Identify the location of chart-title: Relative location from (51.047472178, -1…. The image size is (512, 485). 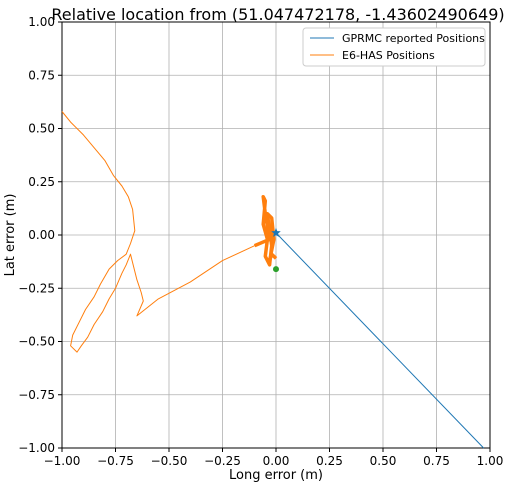
(277, 14).